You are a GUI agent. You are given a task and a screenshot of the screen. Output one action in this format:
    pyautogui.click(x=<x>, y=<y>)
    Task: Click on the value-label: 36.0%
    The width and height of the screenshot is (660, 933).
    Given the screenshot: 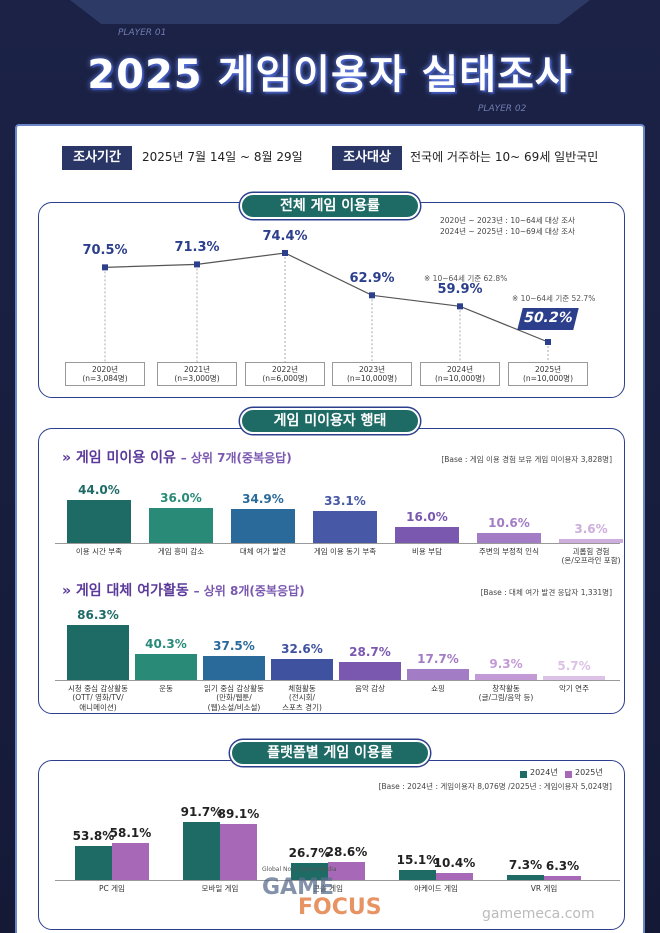 What is the action you would take?
    pyautogui.click(x=181, y=497)
    